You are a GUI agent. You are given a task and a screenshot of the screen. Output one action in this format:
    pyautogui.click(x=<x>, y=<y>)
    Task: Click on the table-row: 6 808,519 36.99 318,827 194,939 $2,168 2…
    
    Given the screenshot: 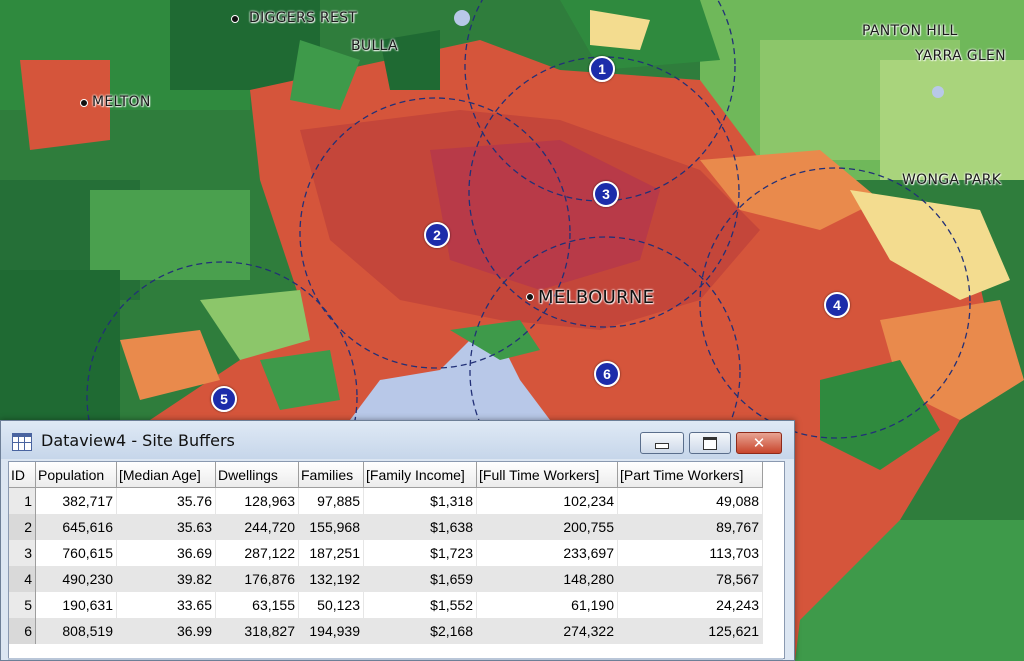 What is the action you would take?
    pyautogui.click(x=386, y=631)
    